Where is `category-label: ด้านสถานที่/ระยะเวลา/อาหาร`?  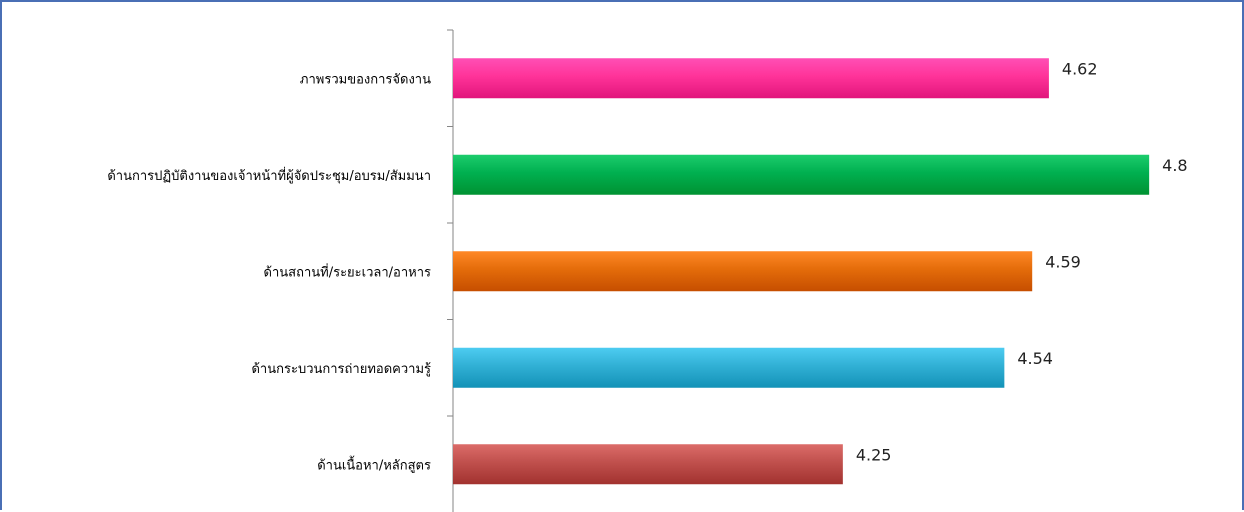
category-label: ด้านสถานที่/ระยะเวลา/อาหาร is located at coordinates (348, 271).